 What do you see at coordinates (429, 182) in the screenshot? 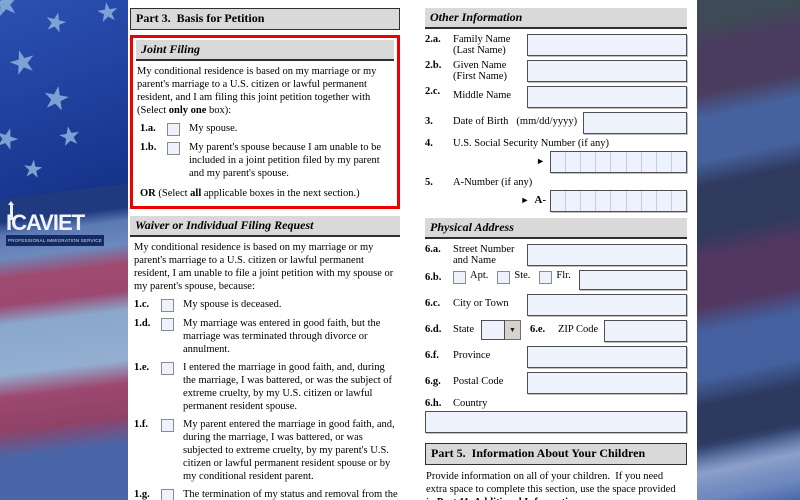
I see `field-number: 5.` at bounding box center [429, 182].